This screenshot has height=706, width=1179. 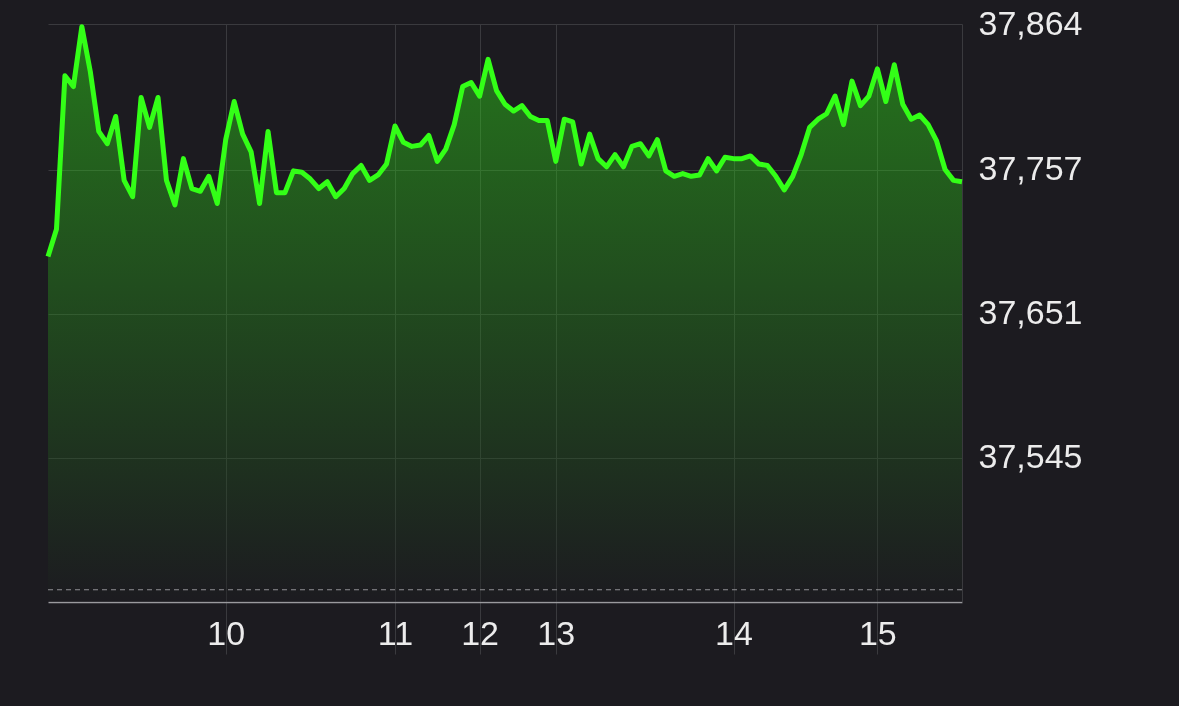 What do you see at coordinates (734, 632) in the screenshot?
I see `x-tick-label: 14` at bounding box center [734, 632].